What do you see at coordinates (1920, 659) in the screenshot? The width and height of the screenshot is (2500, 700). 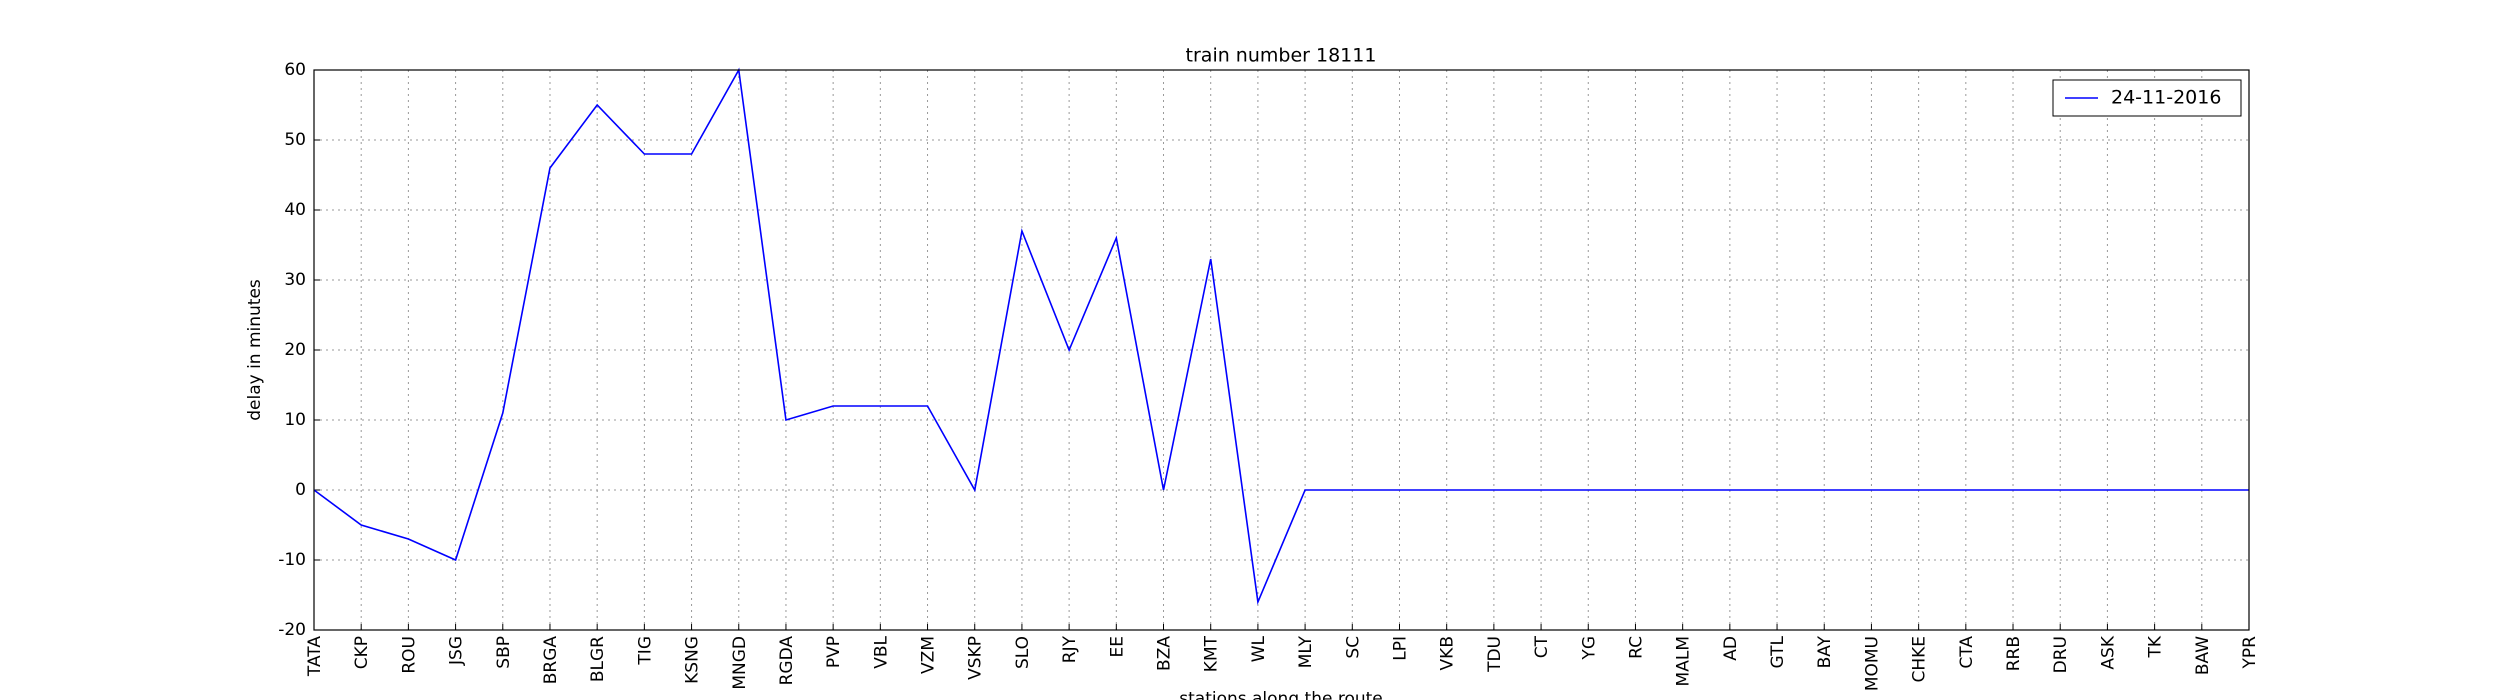 I see `x-tick-label: CHKE` at bounding box center [1920, 659].